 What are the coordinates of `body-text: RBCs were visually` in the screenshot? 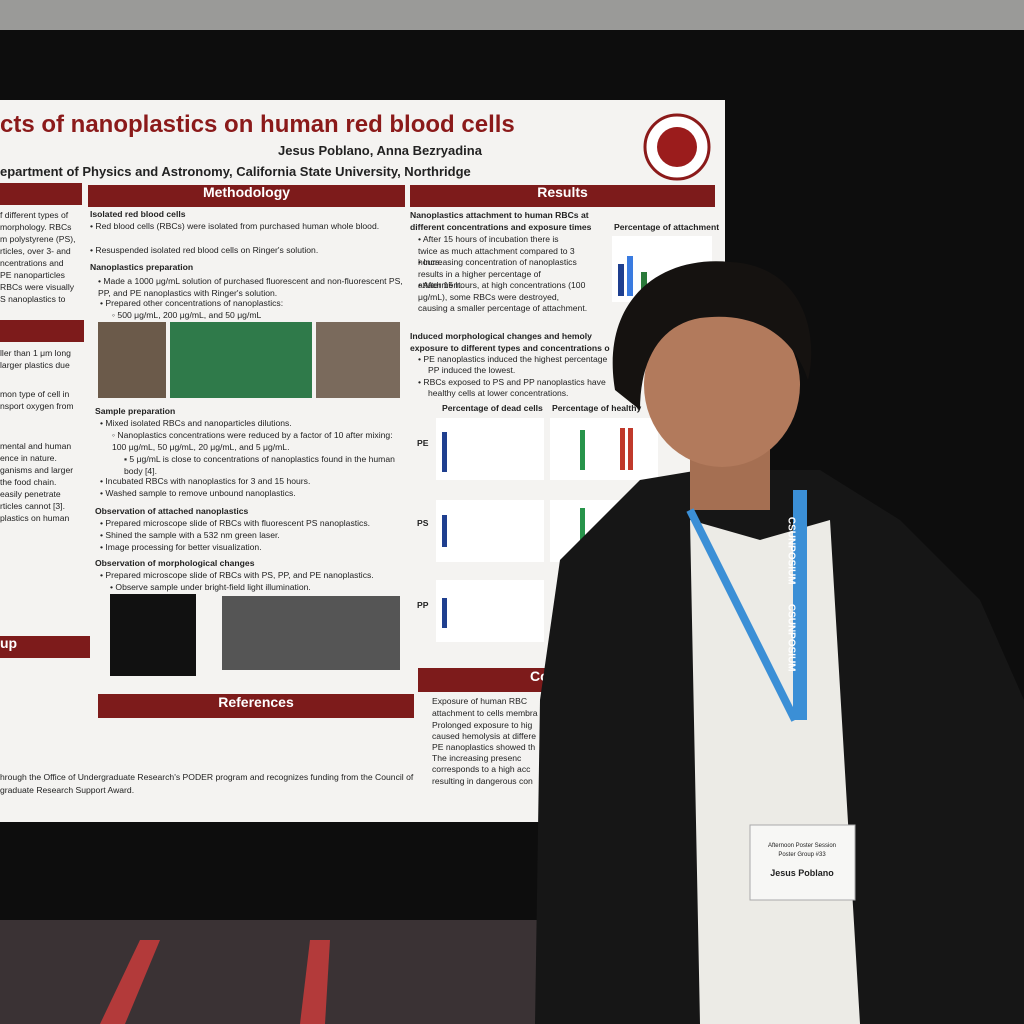 It's located at (37, 287).